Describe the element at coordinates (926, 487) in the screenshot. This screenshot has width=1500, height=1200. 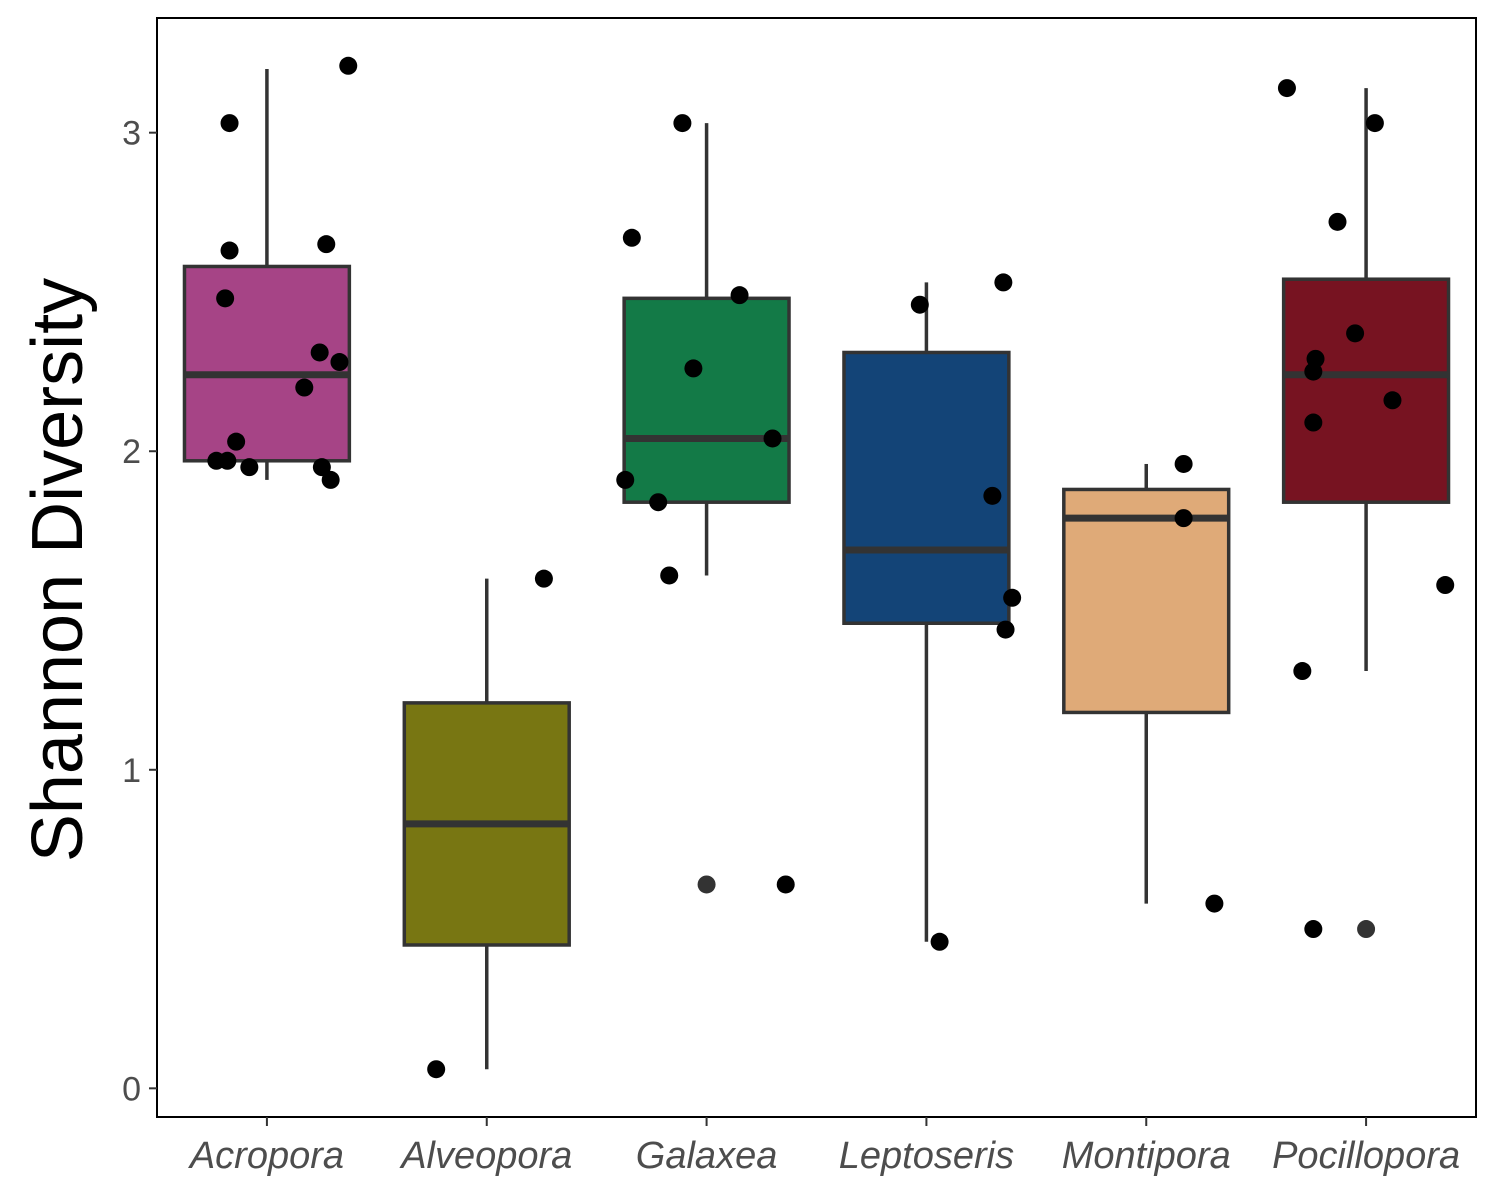
I see `iqr-box-leptoseris` at that location.